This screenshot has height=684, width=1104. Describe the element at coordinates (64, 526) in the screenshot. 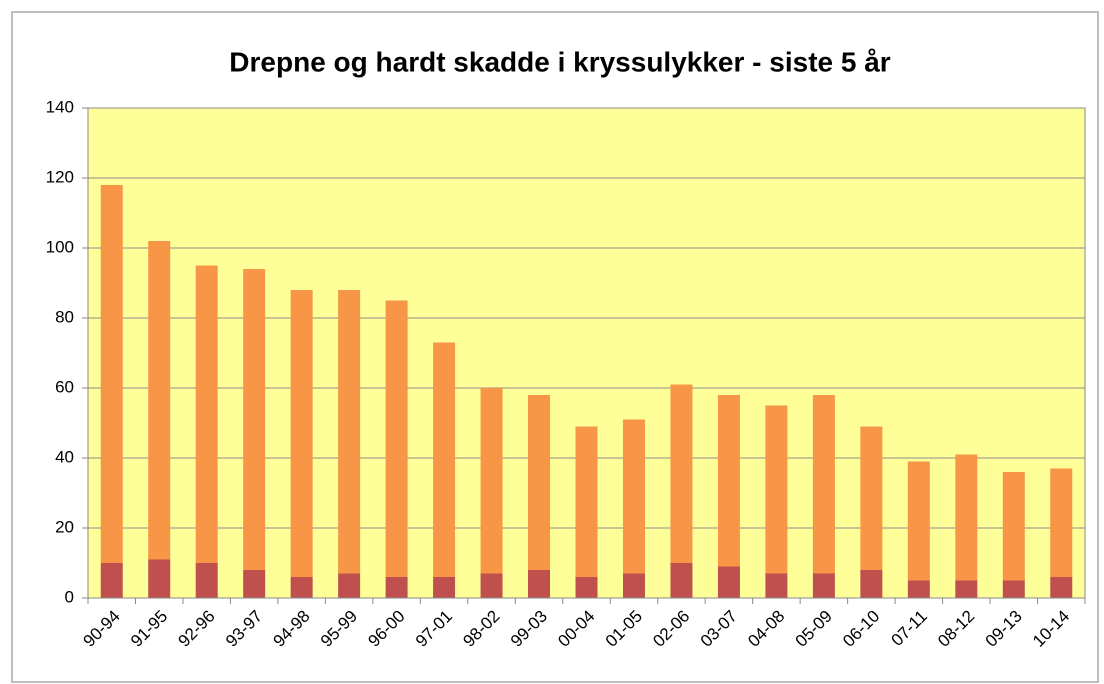

I see `y-tick-label: 20` at that location.